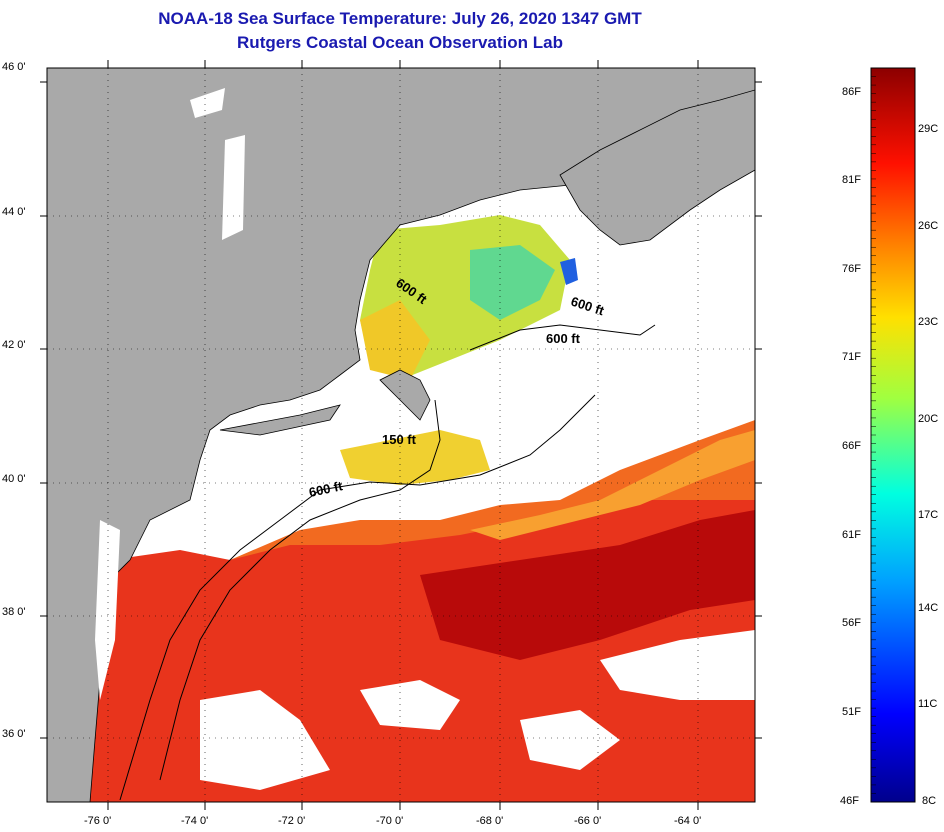 This screenshot has width=944, height=832. What do you see at coordinates (928, 515) in the screenshot?
I see `colorbar-c-label: 17C` at bounding box center [928, 515].